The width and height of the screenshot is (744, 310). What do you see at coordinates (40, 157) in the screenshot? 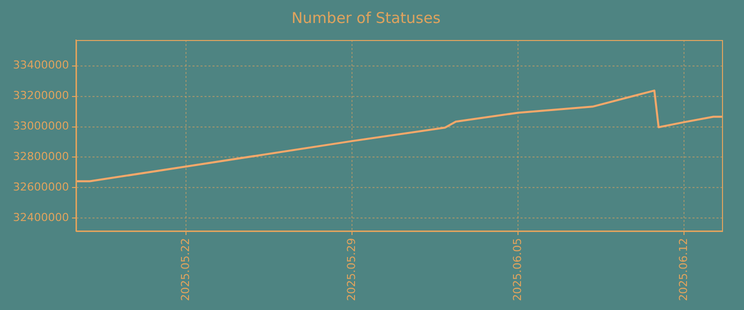
I see `y-tick-label: 32800000` at bounding box center [40, 157].